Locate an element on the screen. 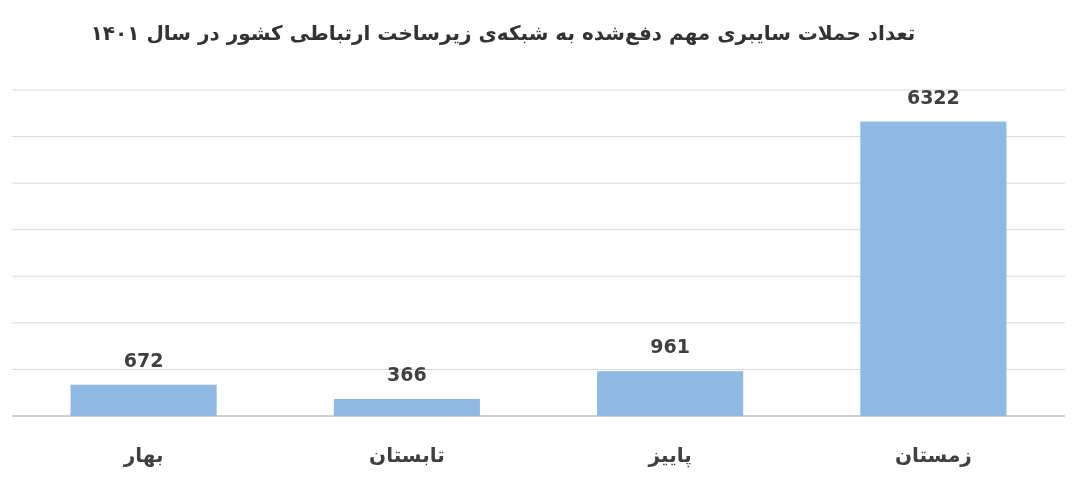 The width and height of the screenshot is (1080, 483). x-tick-label: زمستان is located at coordinates (933, 455).